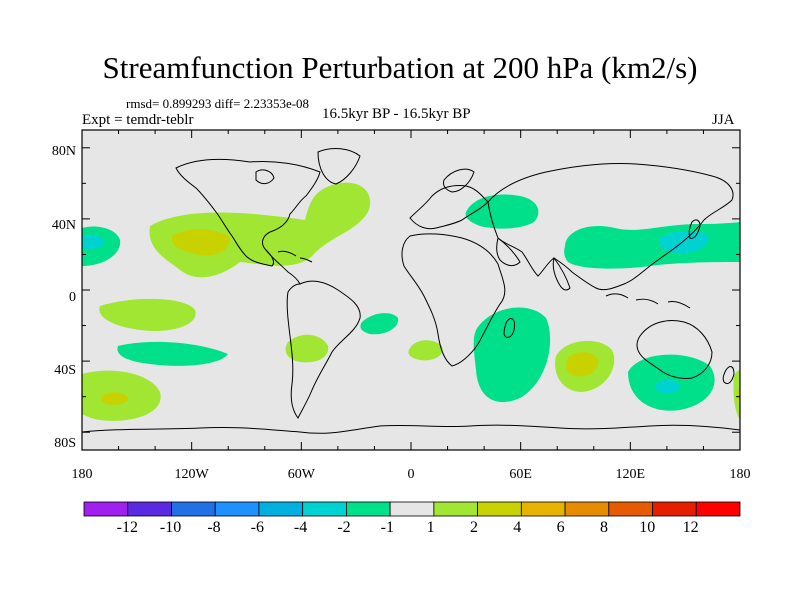 The image size is (800, 600). I want to click on lat-label: 80S, so click(65, 443).